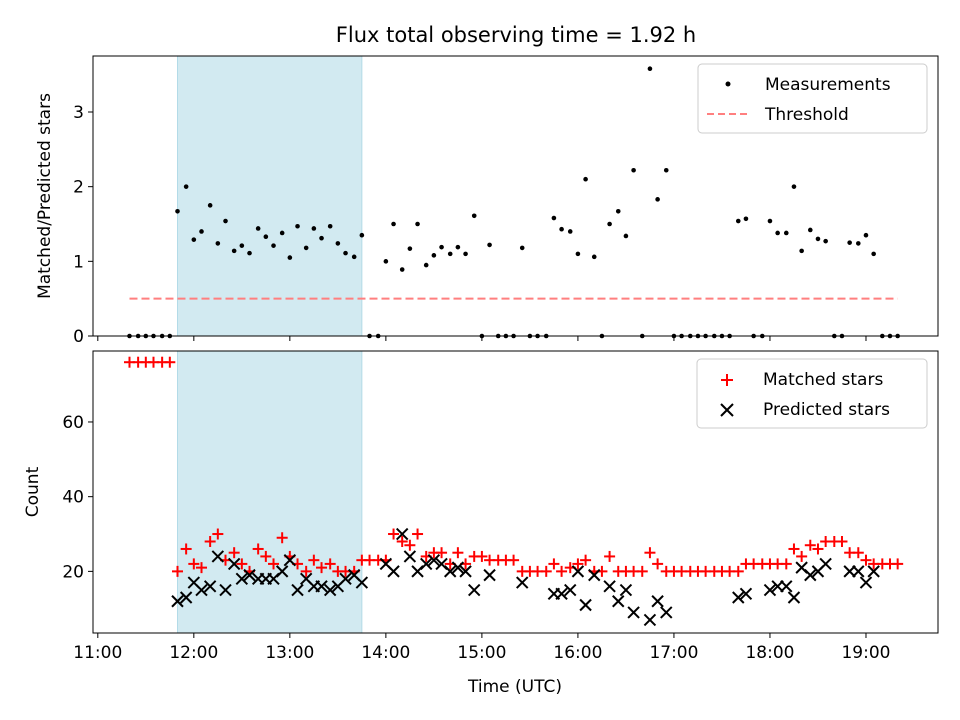 The image size is (960, 720). Describe the element at coordinates (728, 84) in the screenshot. I see `legend-measurements-marker` at that location.